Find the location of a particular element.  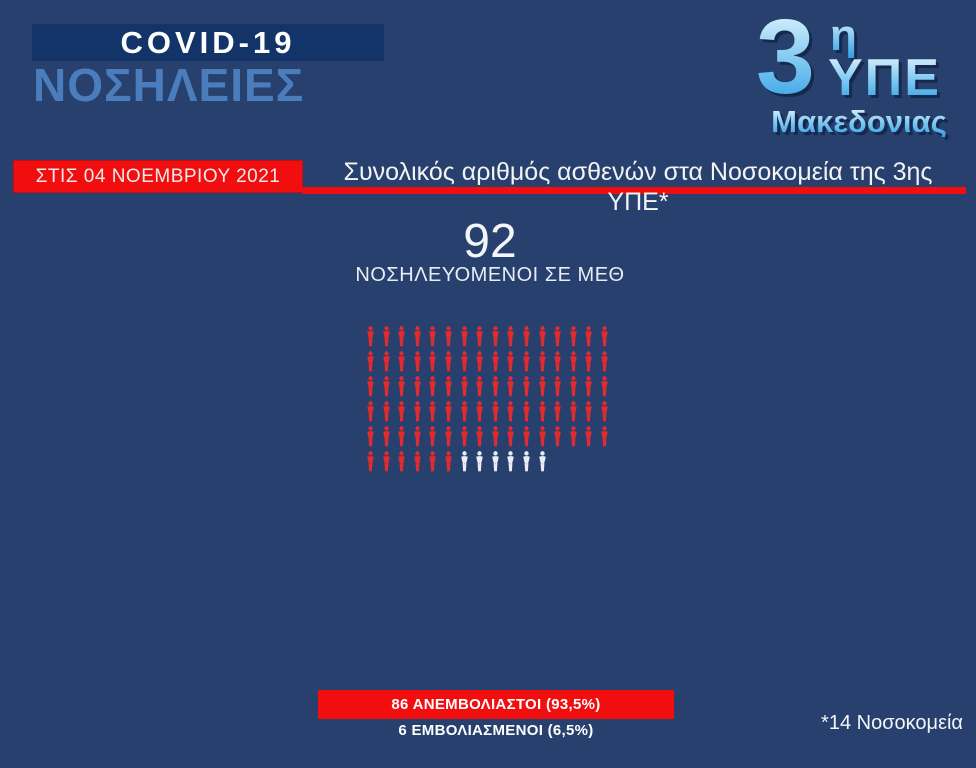

covid-title-box: COVID-19 is located at coordinates (208, 42).